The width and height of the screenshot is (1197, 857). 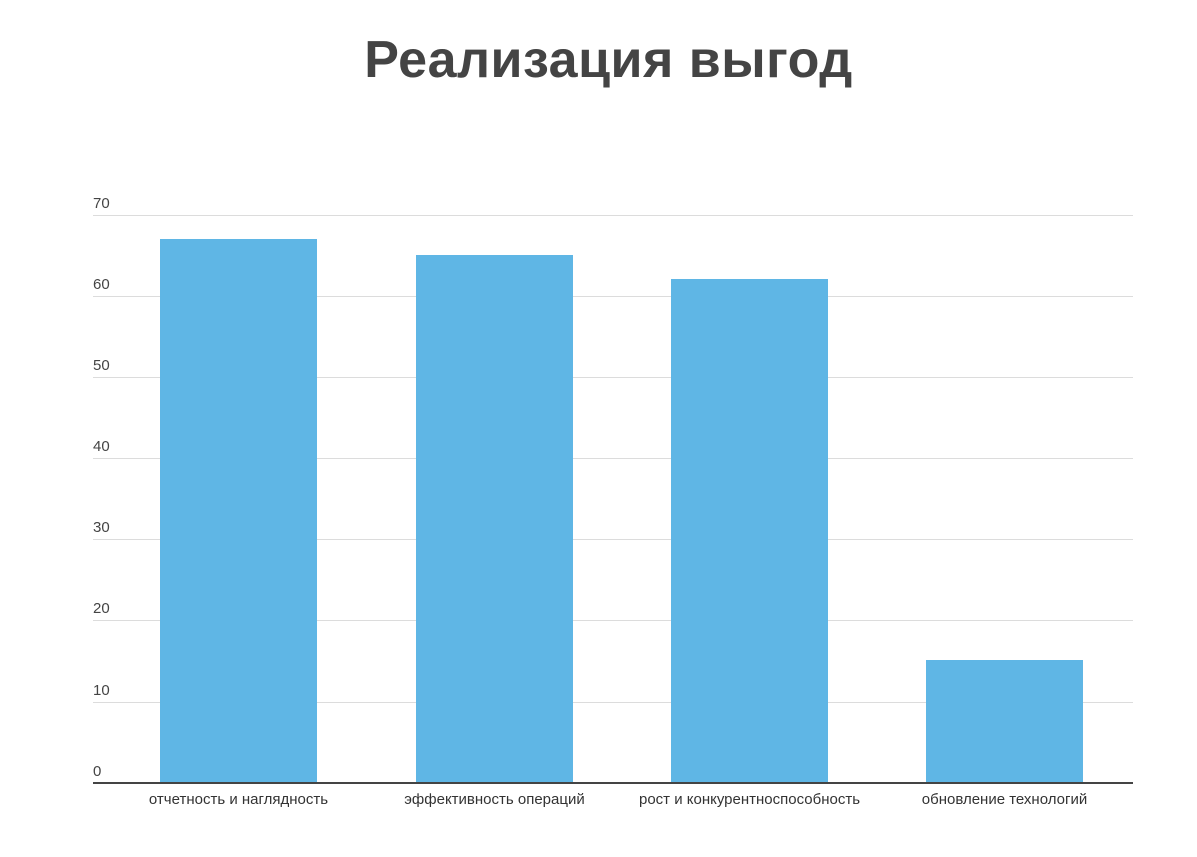 What do you see at coordinates (1004, 721) in the screenshot?
I see `bar-technology` at bounding box center [1004, 721].